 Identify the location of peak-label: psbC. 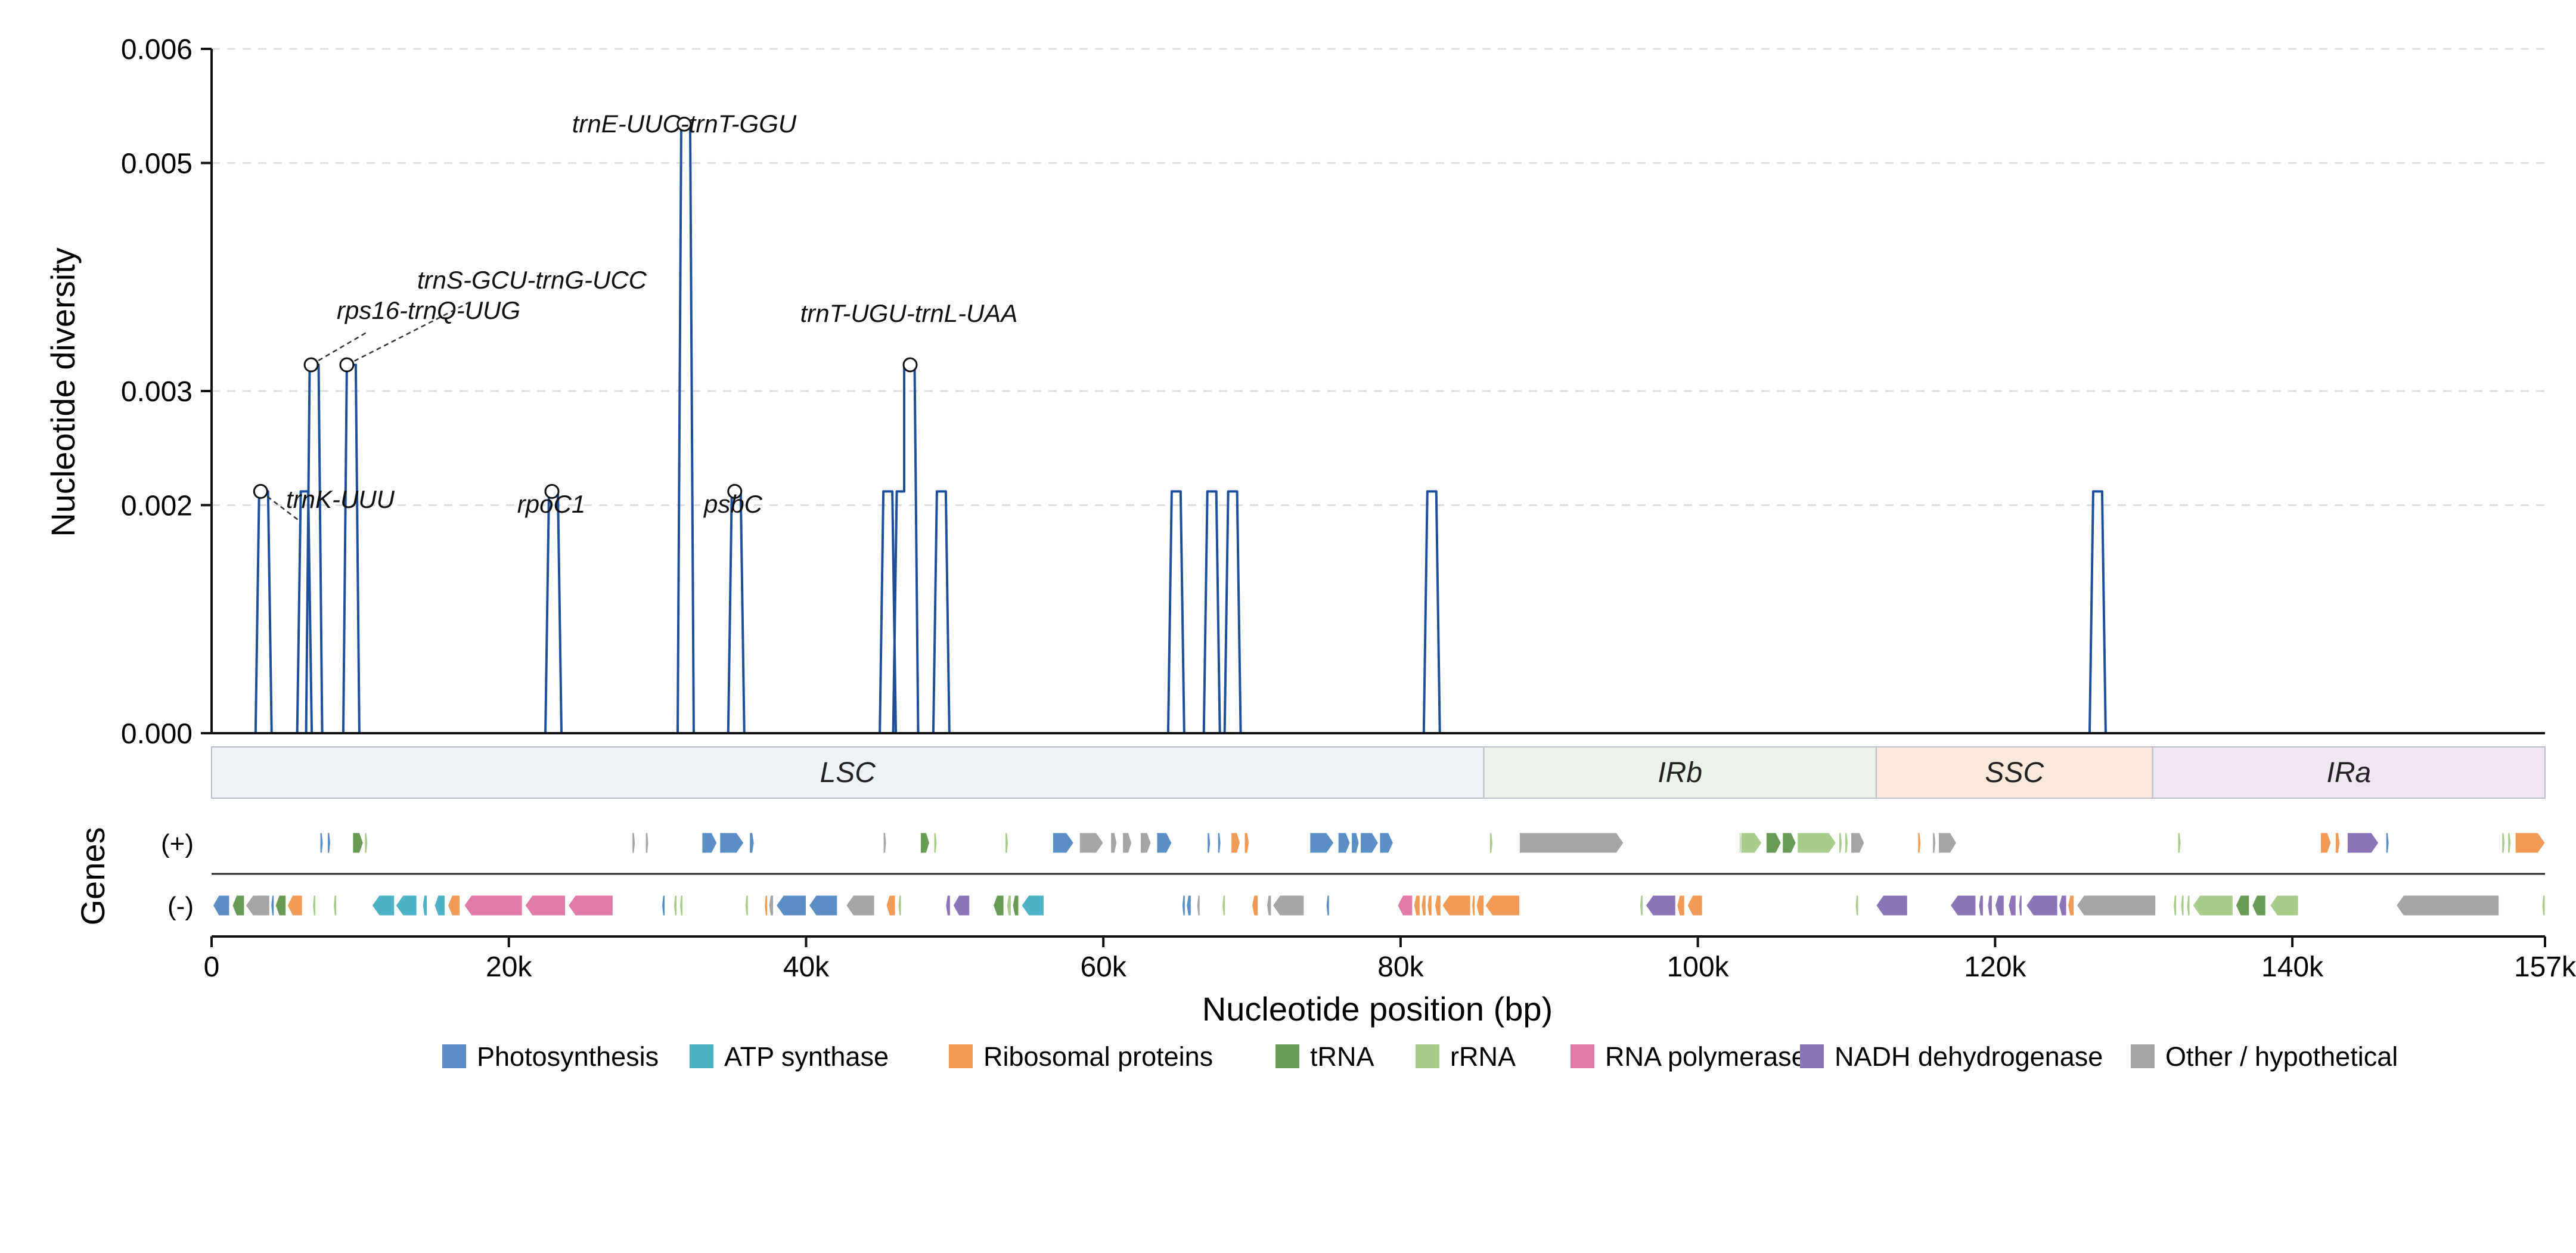
(733, 504).